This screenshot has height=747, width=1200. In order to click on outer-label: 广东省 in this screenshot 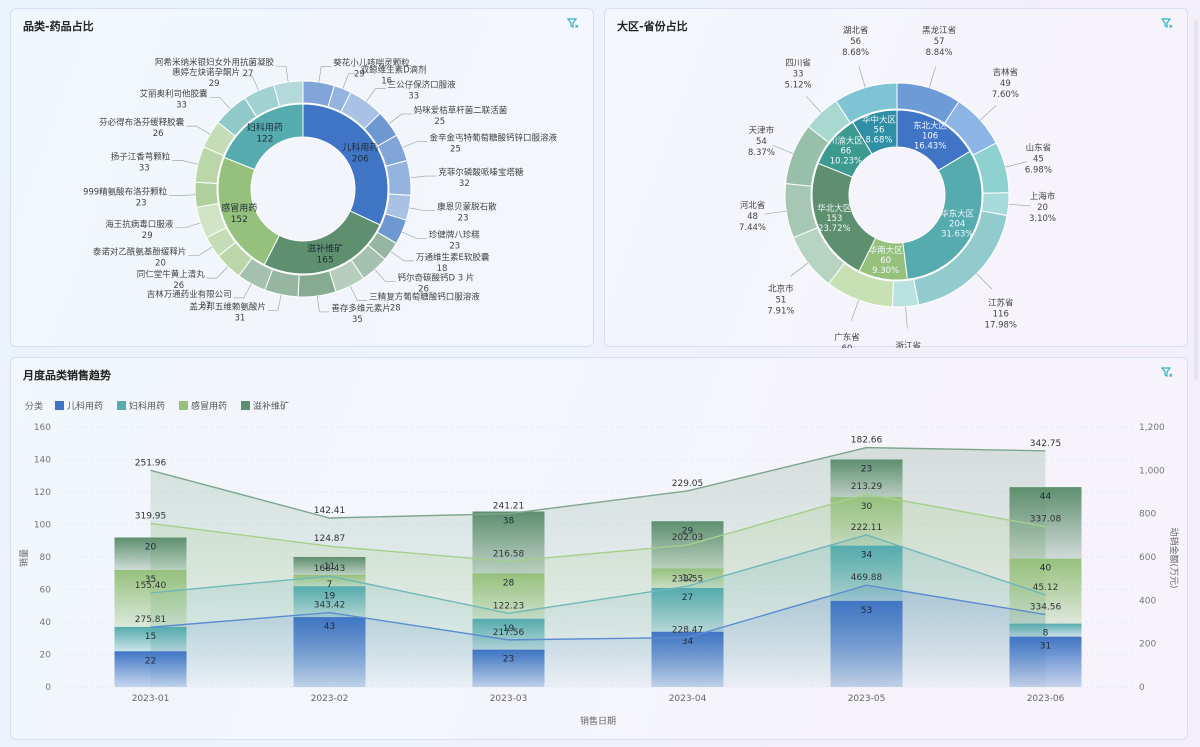, I will do `click(847, 337)`.